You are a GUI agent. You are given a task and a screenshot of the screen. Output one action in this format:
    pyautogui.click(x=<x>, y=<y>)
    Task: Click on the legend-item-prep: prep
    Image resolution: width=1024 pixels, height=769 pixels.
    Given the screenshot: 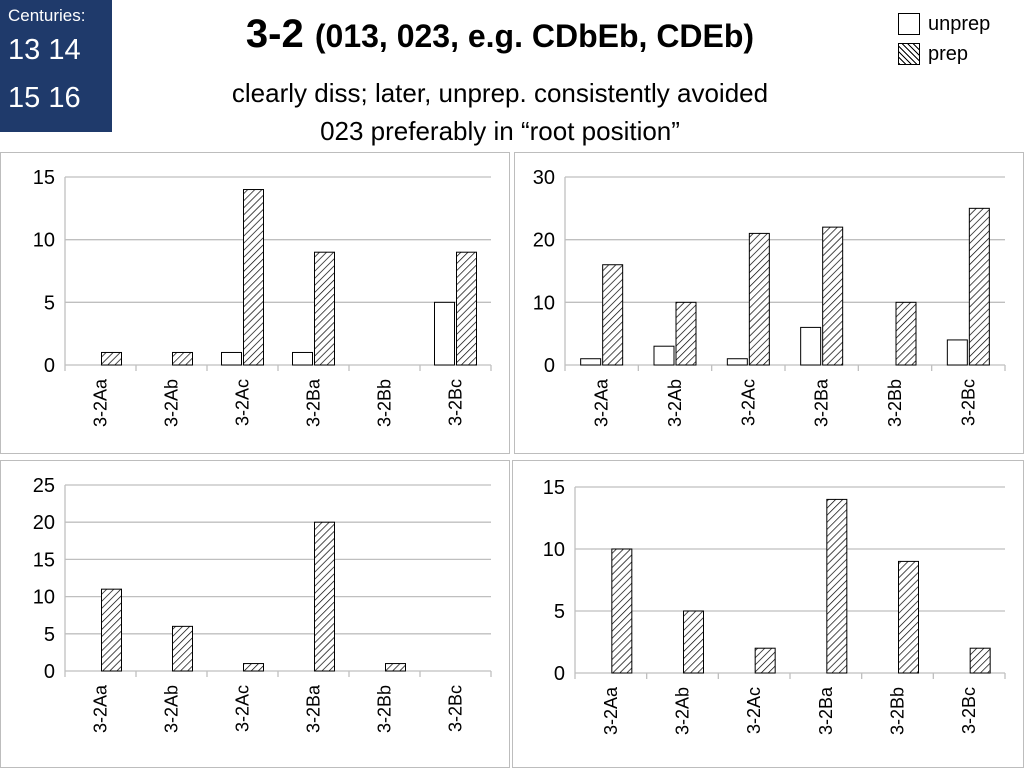 What is the action you would take?
    pyautogui.click(x=944, y=54)
    